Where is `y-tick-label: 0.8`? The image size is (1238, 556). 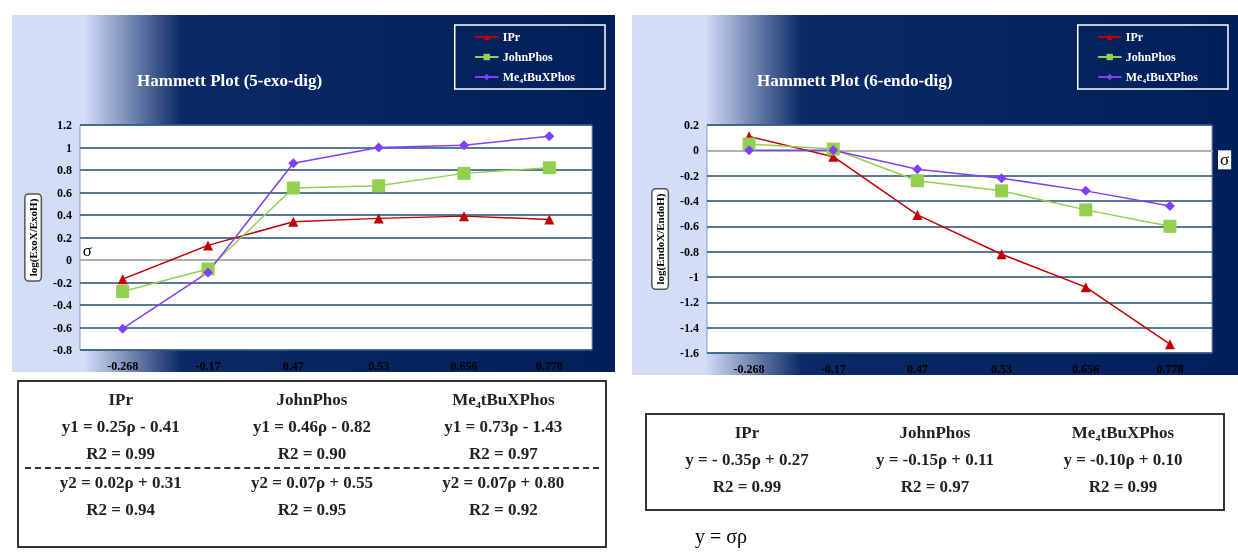
y-tick-label: 0.8 is located at coordinates (64, 170).